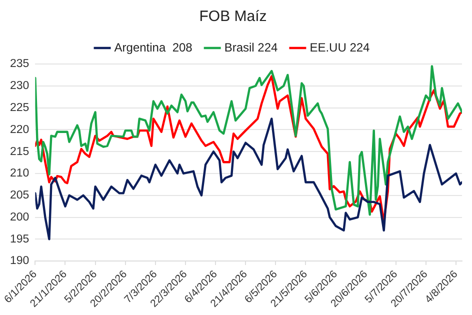 This screenshot has width=472, height=315. What do you see at coordinates (20, 239) in the screenshot?
I see `y-tick-label: 195` at bounding box center [20, 239].